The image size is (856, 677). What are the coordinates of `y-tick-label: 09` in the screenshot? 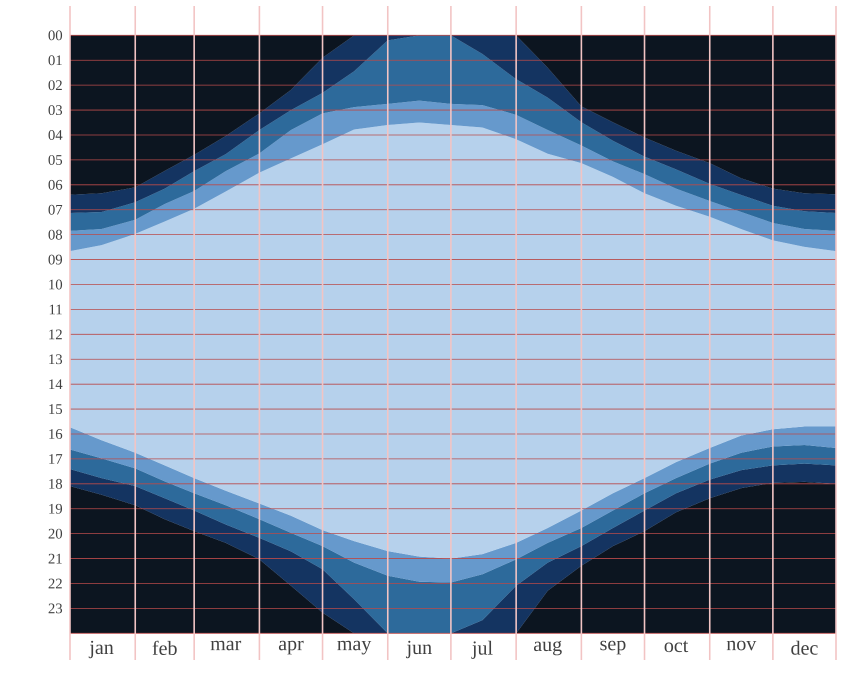 It's located at (55, 259).